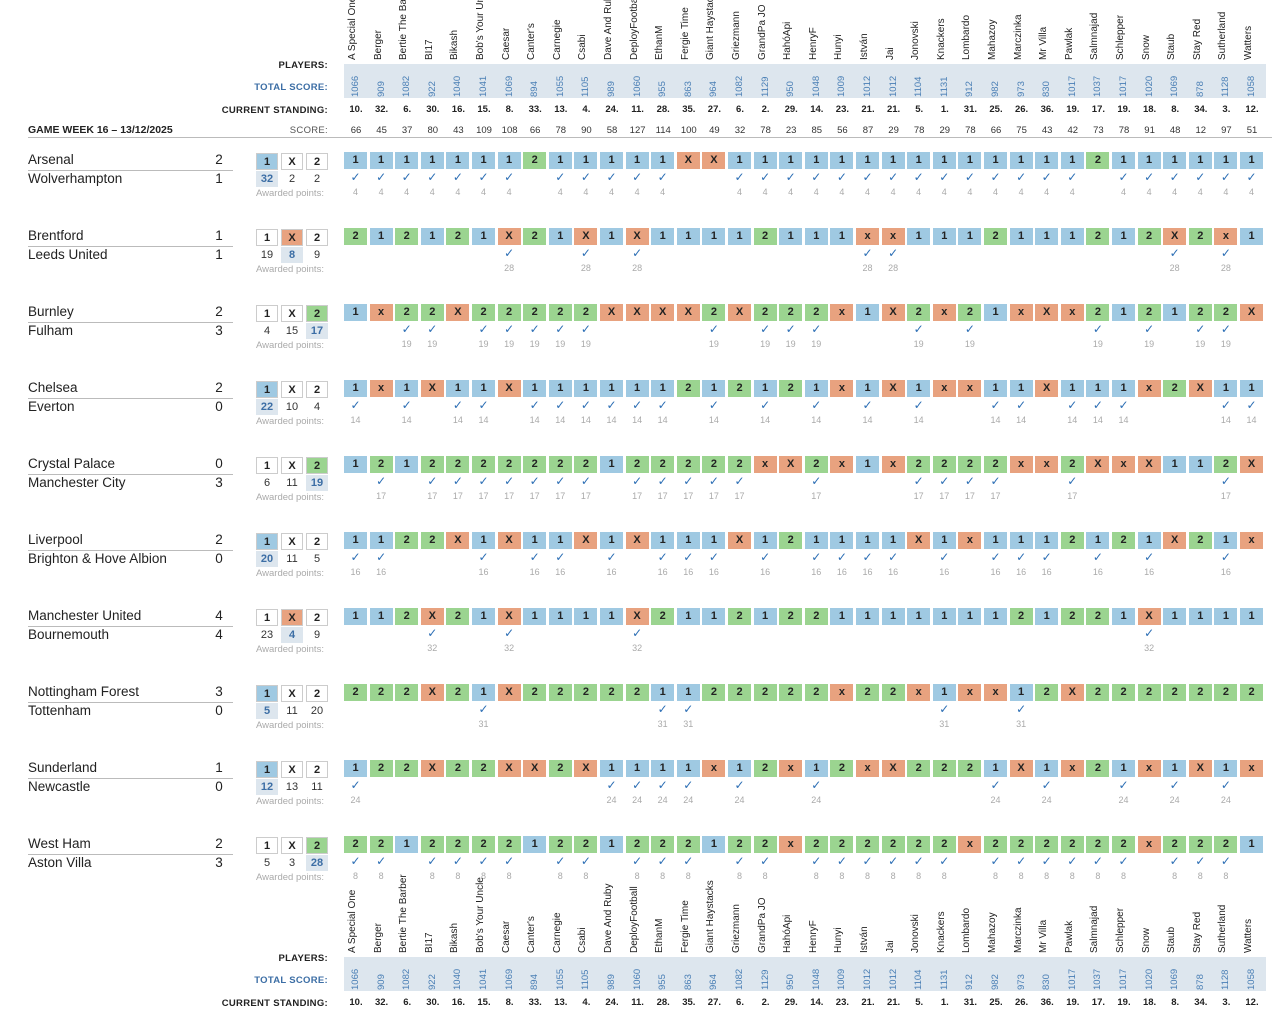 This screenshot has width=1272, height=1013. I want to click on player-name-top: Jonovski, so click(916, 40).